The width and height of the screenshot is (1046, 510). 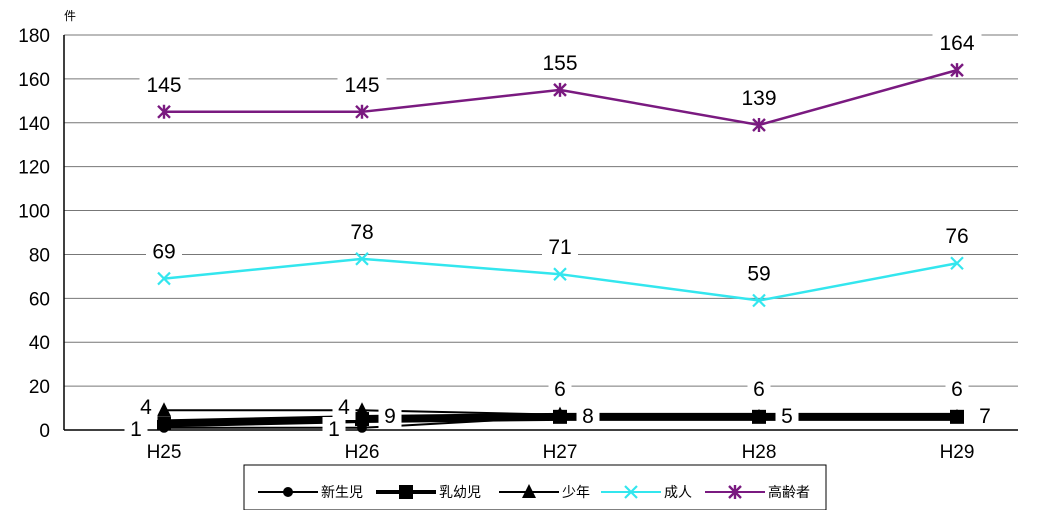 I want to click on data-label: 78, so click(x=361, y=232).